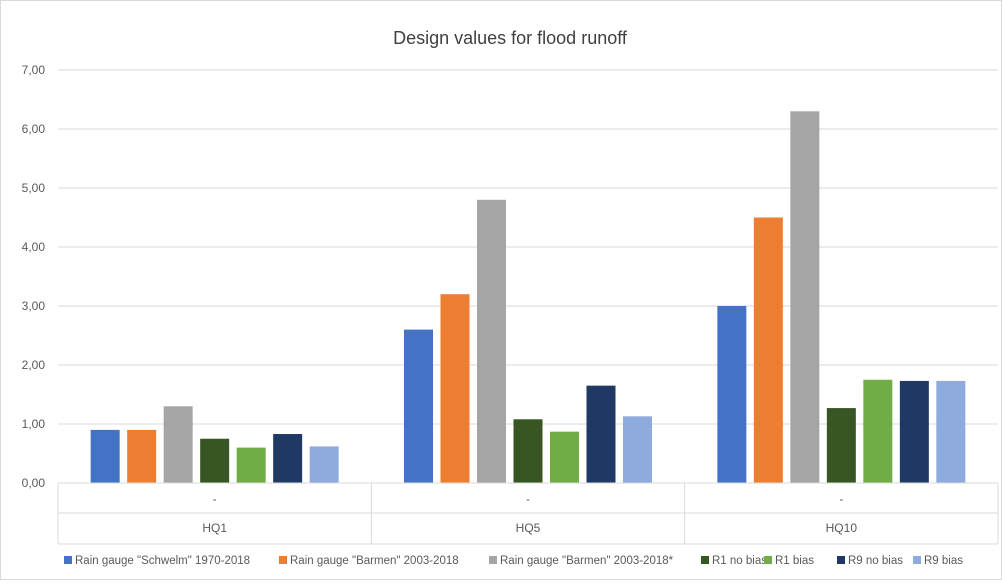 The width and height of the screenshot is (1002, 584). Describe the element at coordinates (528, 528) in the screenshot. I see `x-category-label: HQ5` at that location.